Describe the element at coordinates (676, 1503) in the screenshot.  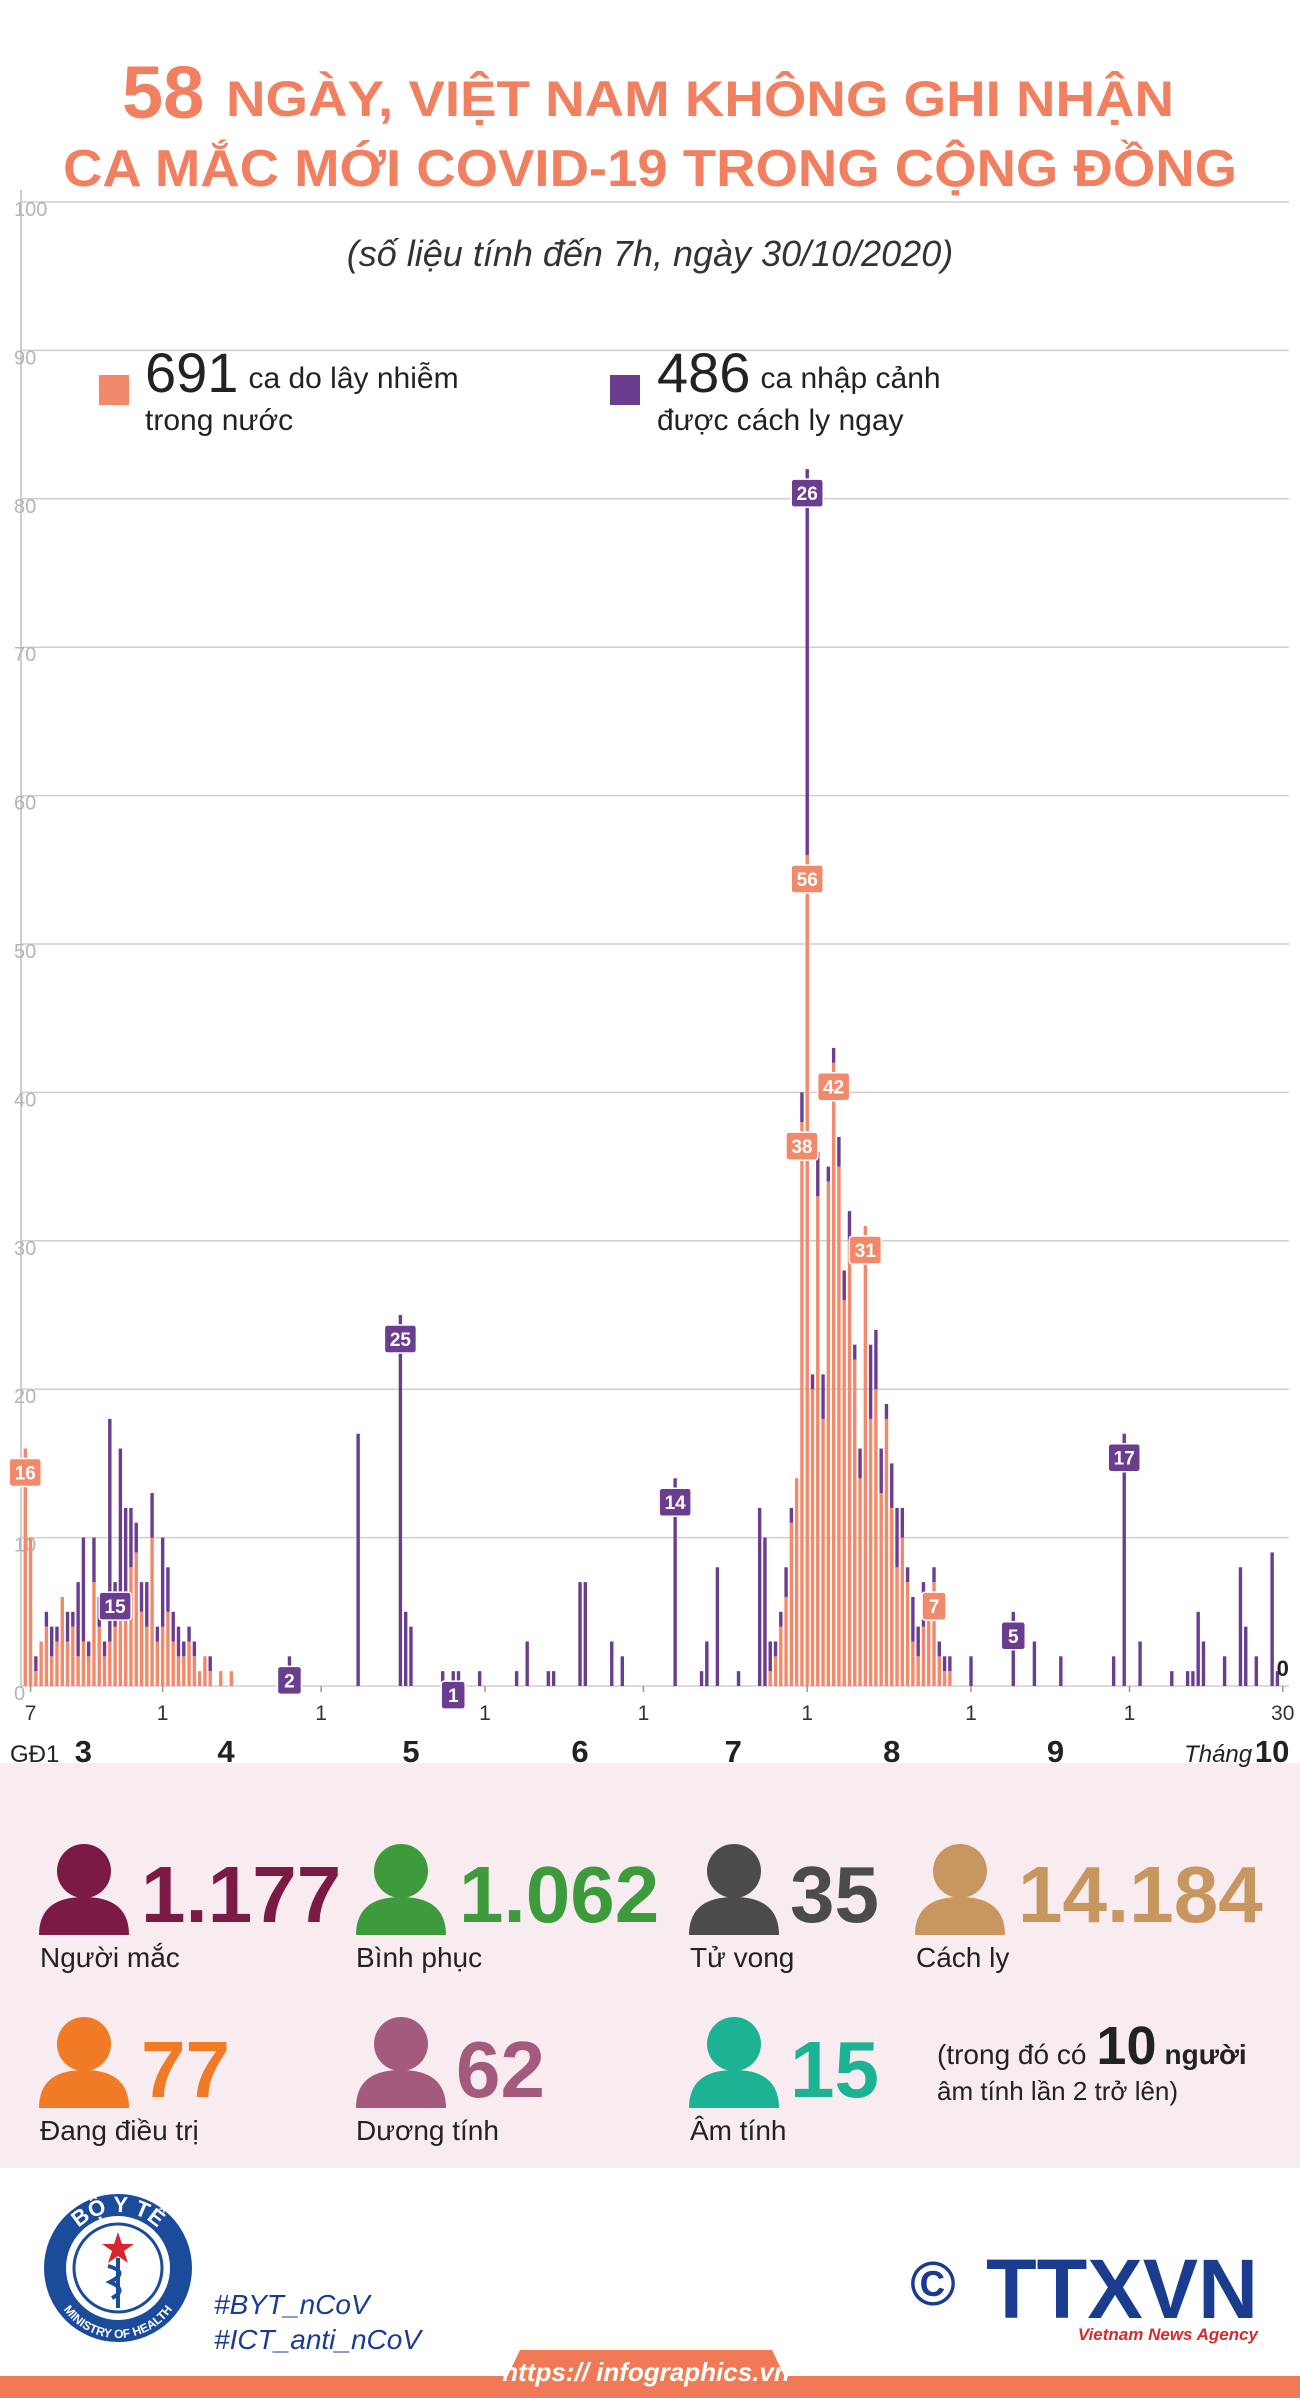
I see `data-label: 14` at that location.